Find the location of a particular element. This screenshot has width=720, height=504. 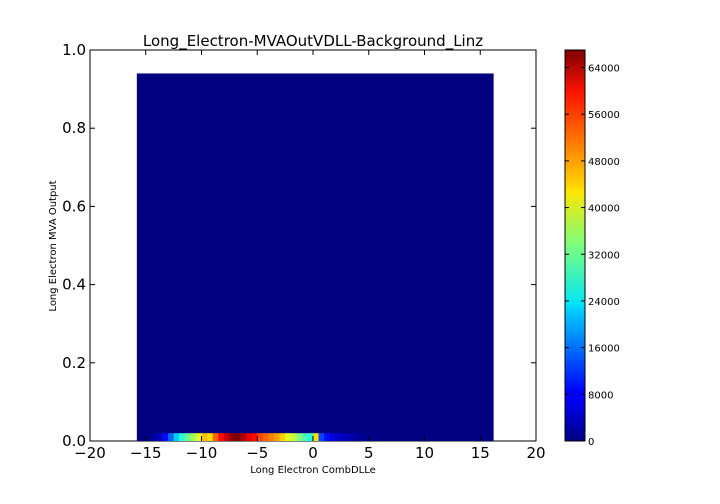

x-tick-label: 5 is located at coordinates (369, 453).